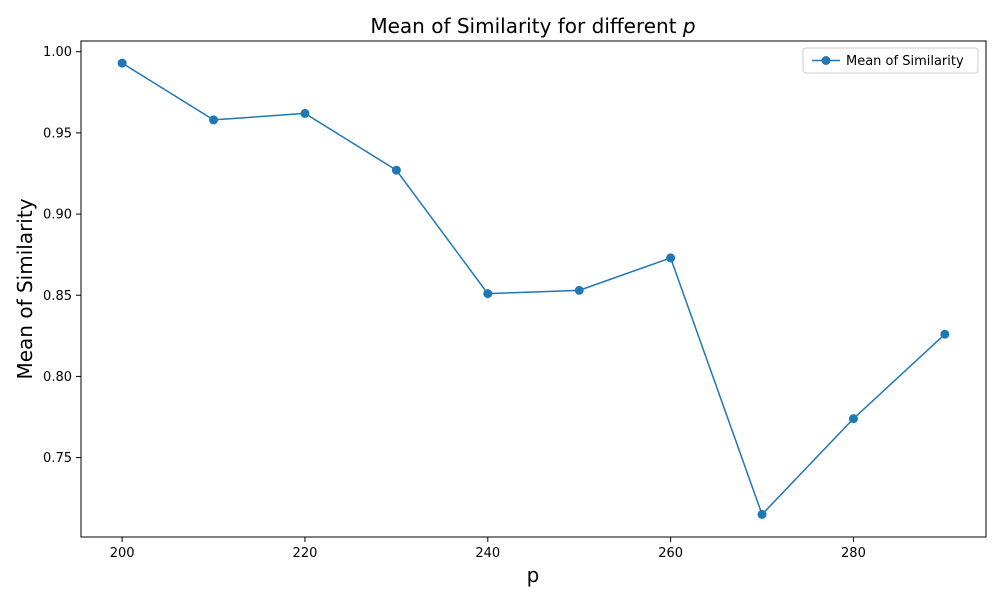 The image size is (1000, 600). I want to click on x-tick-label: 200, so click(122, 553).